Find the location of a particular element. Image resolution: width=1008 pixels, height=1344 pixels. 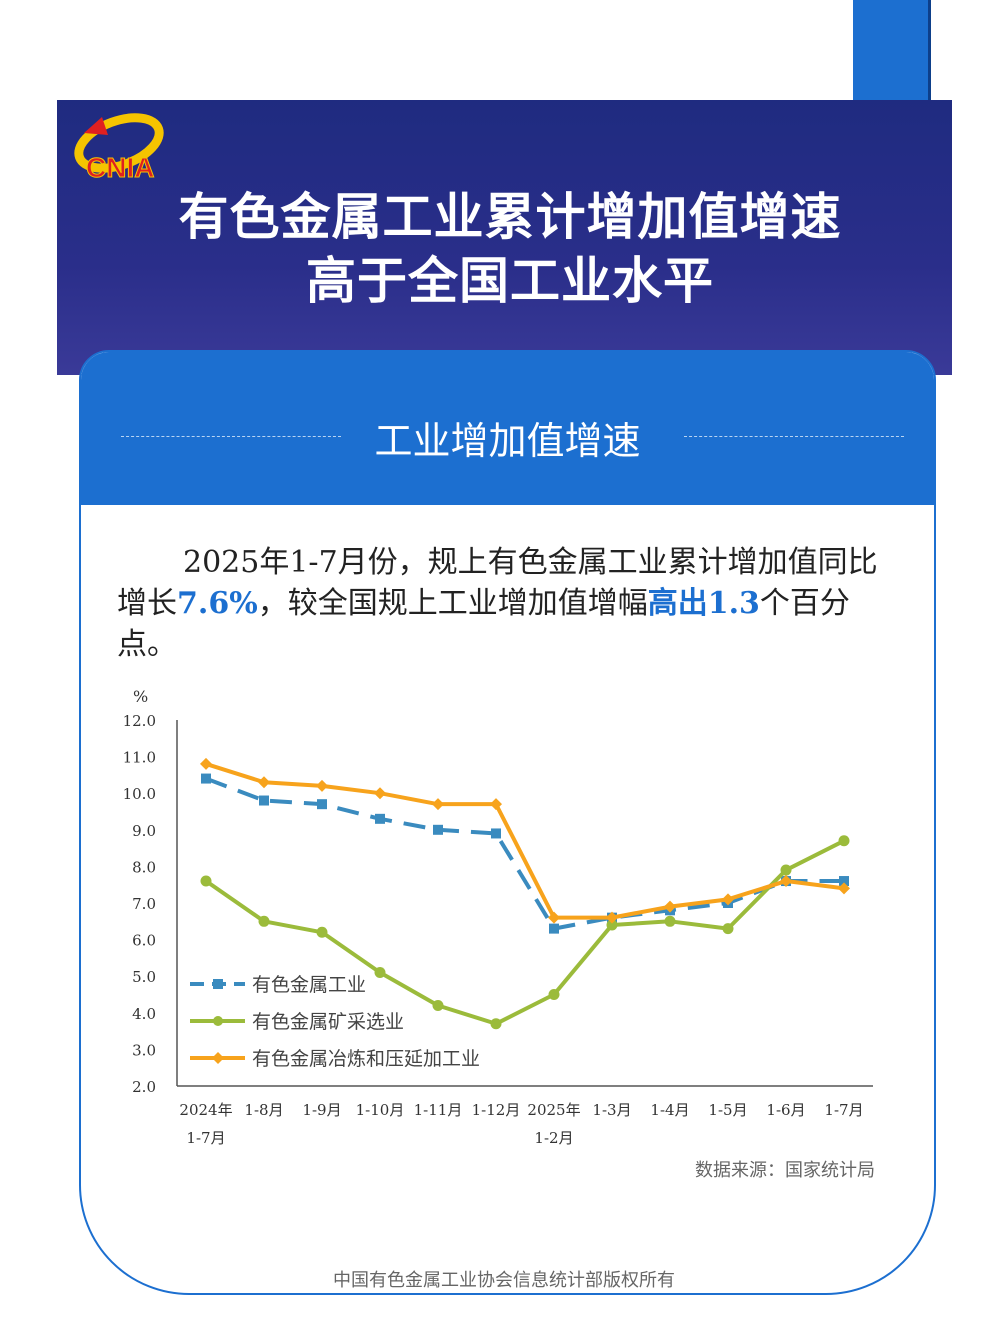

text: ，较全国规上工业增加值增幅 is located at coordinates (452, 603).